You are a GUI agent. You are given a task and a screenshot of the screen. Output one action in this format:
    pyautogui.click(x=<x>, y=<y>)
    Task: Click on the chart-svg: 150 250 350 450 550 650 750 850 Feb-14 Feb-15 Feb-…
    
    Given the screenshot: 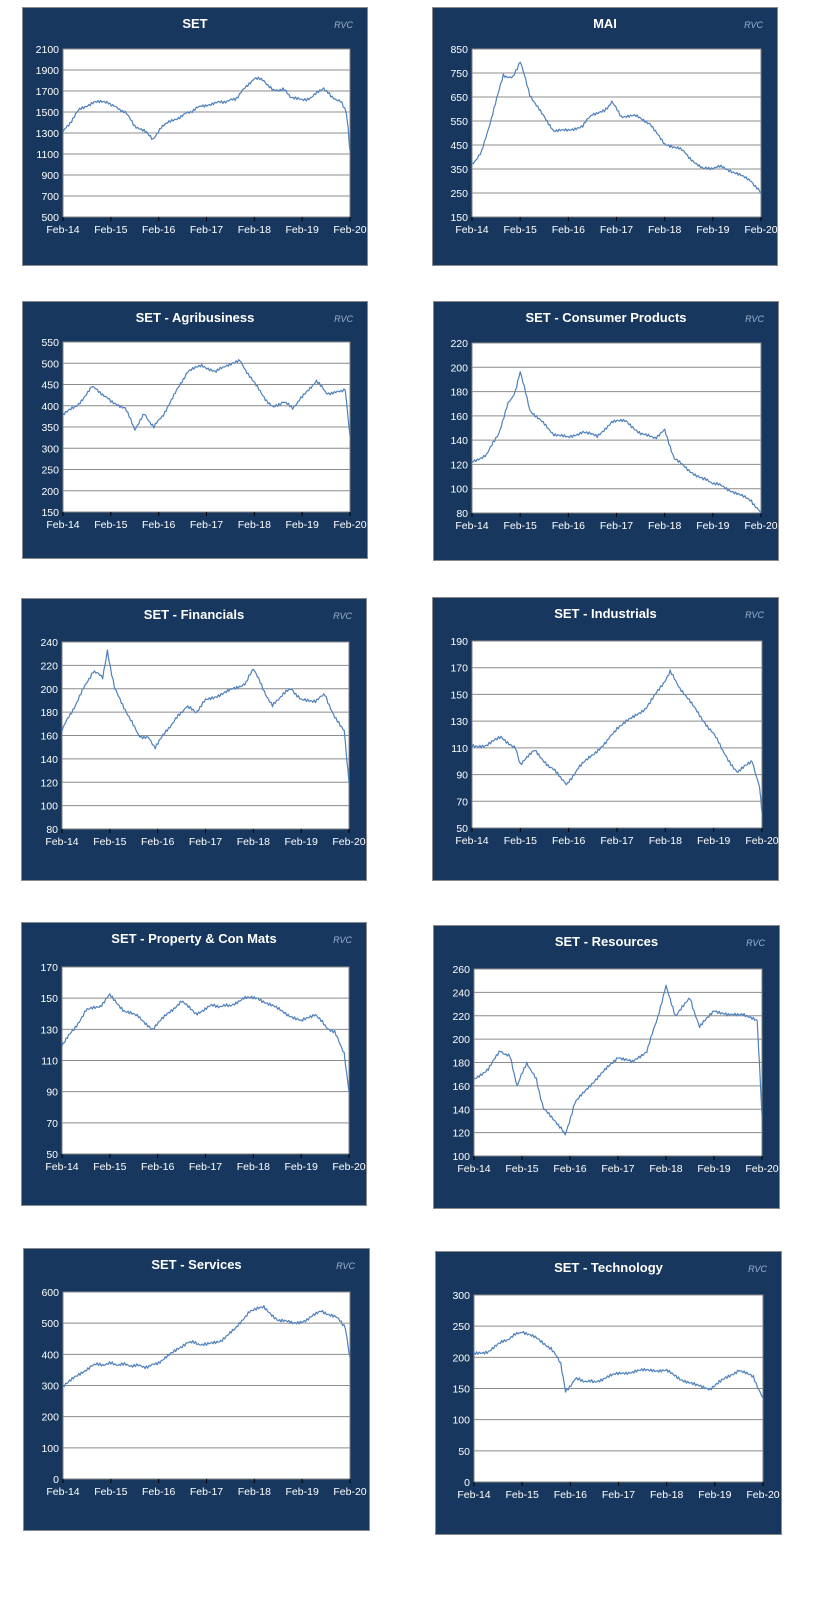 What is the action you would take?
    pyautogui.click(x=613, y=140)
    